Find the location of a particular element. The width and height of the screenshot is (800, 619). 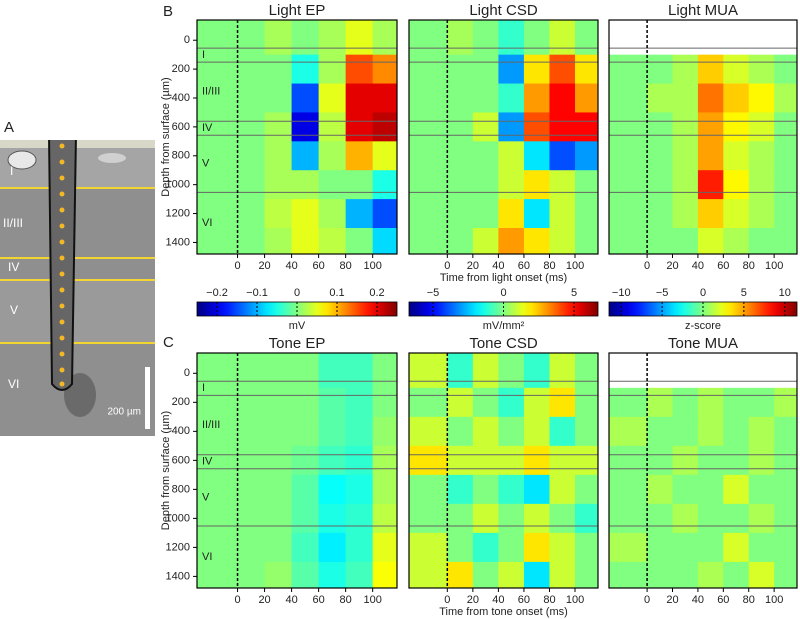

colorbar-tick-label: 5 is located at coordinates (744, 293).